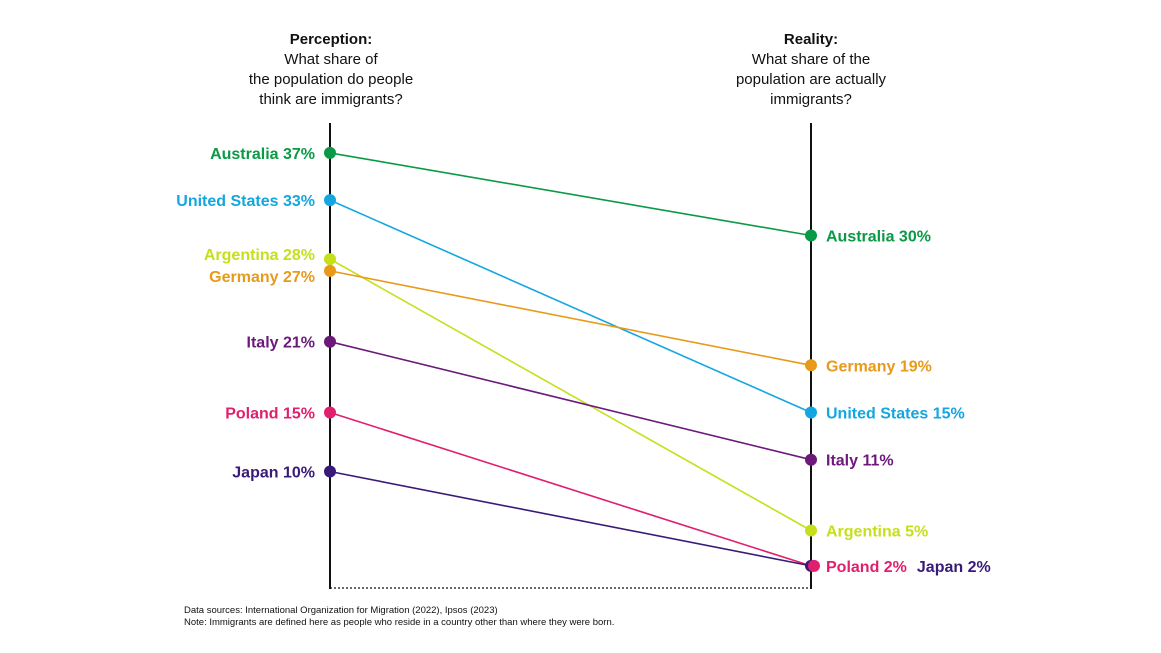 The width and height of the screenshot is (1161, 653). What do you see at coordinates (330, 200) in the screenshot?
I see `point-perception-united-states` at bounding box center [330, 200].